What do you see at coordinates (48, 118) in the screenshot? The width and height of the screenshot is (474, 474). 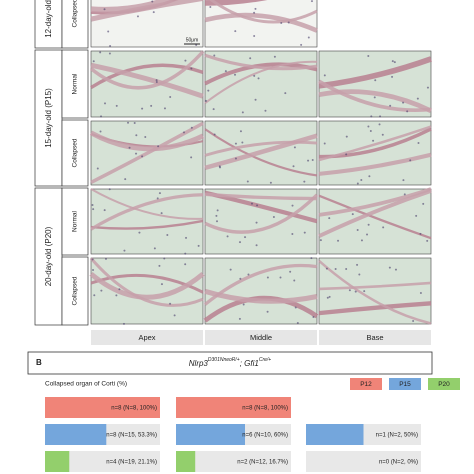 I see `group-label: 15-day-old (P15)` at bounding box center [48, 118].